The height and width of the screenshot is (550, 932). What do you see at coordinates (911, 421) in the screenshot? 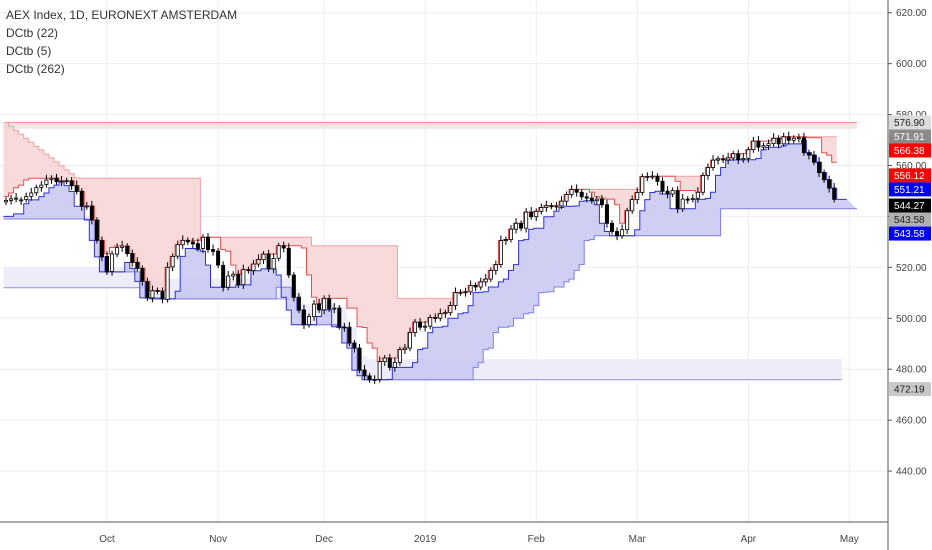
I see `y-tick-label: 460.00` at bounding box center [911, 421].